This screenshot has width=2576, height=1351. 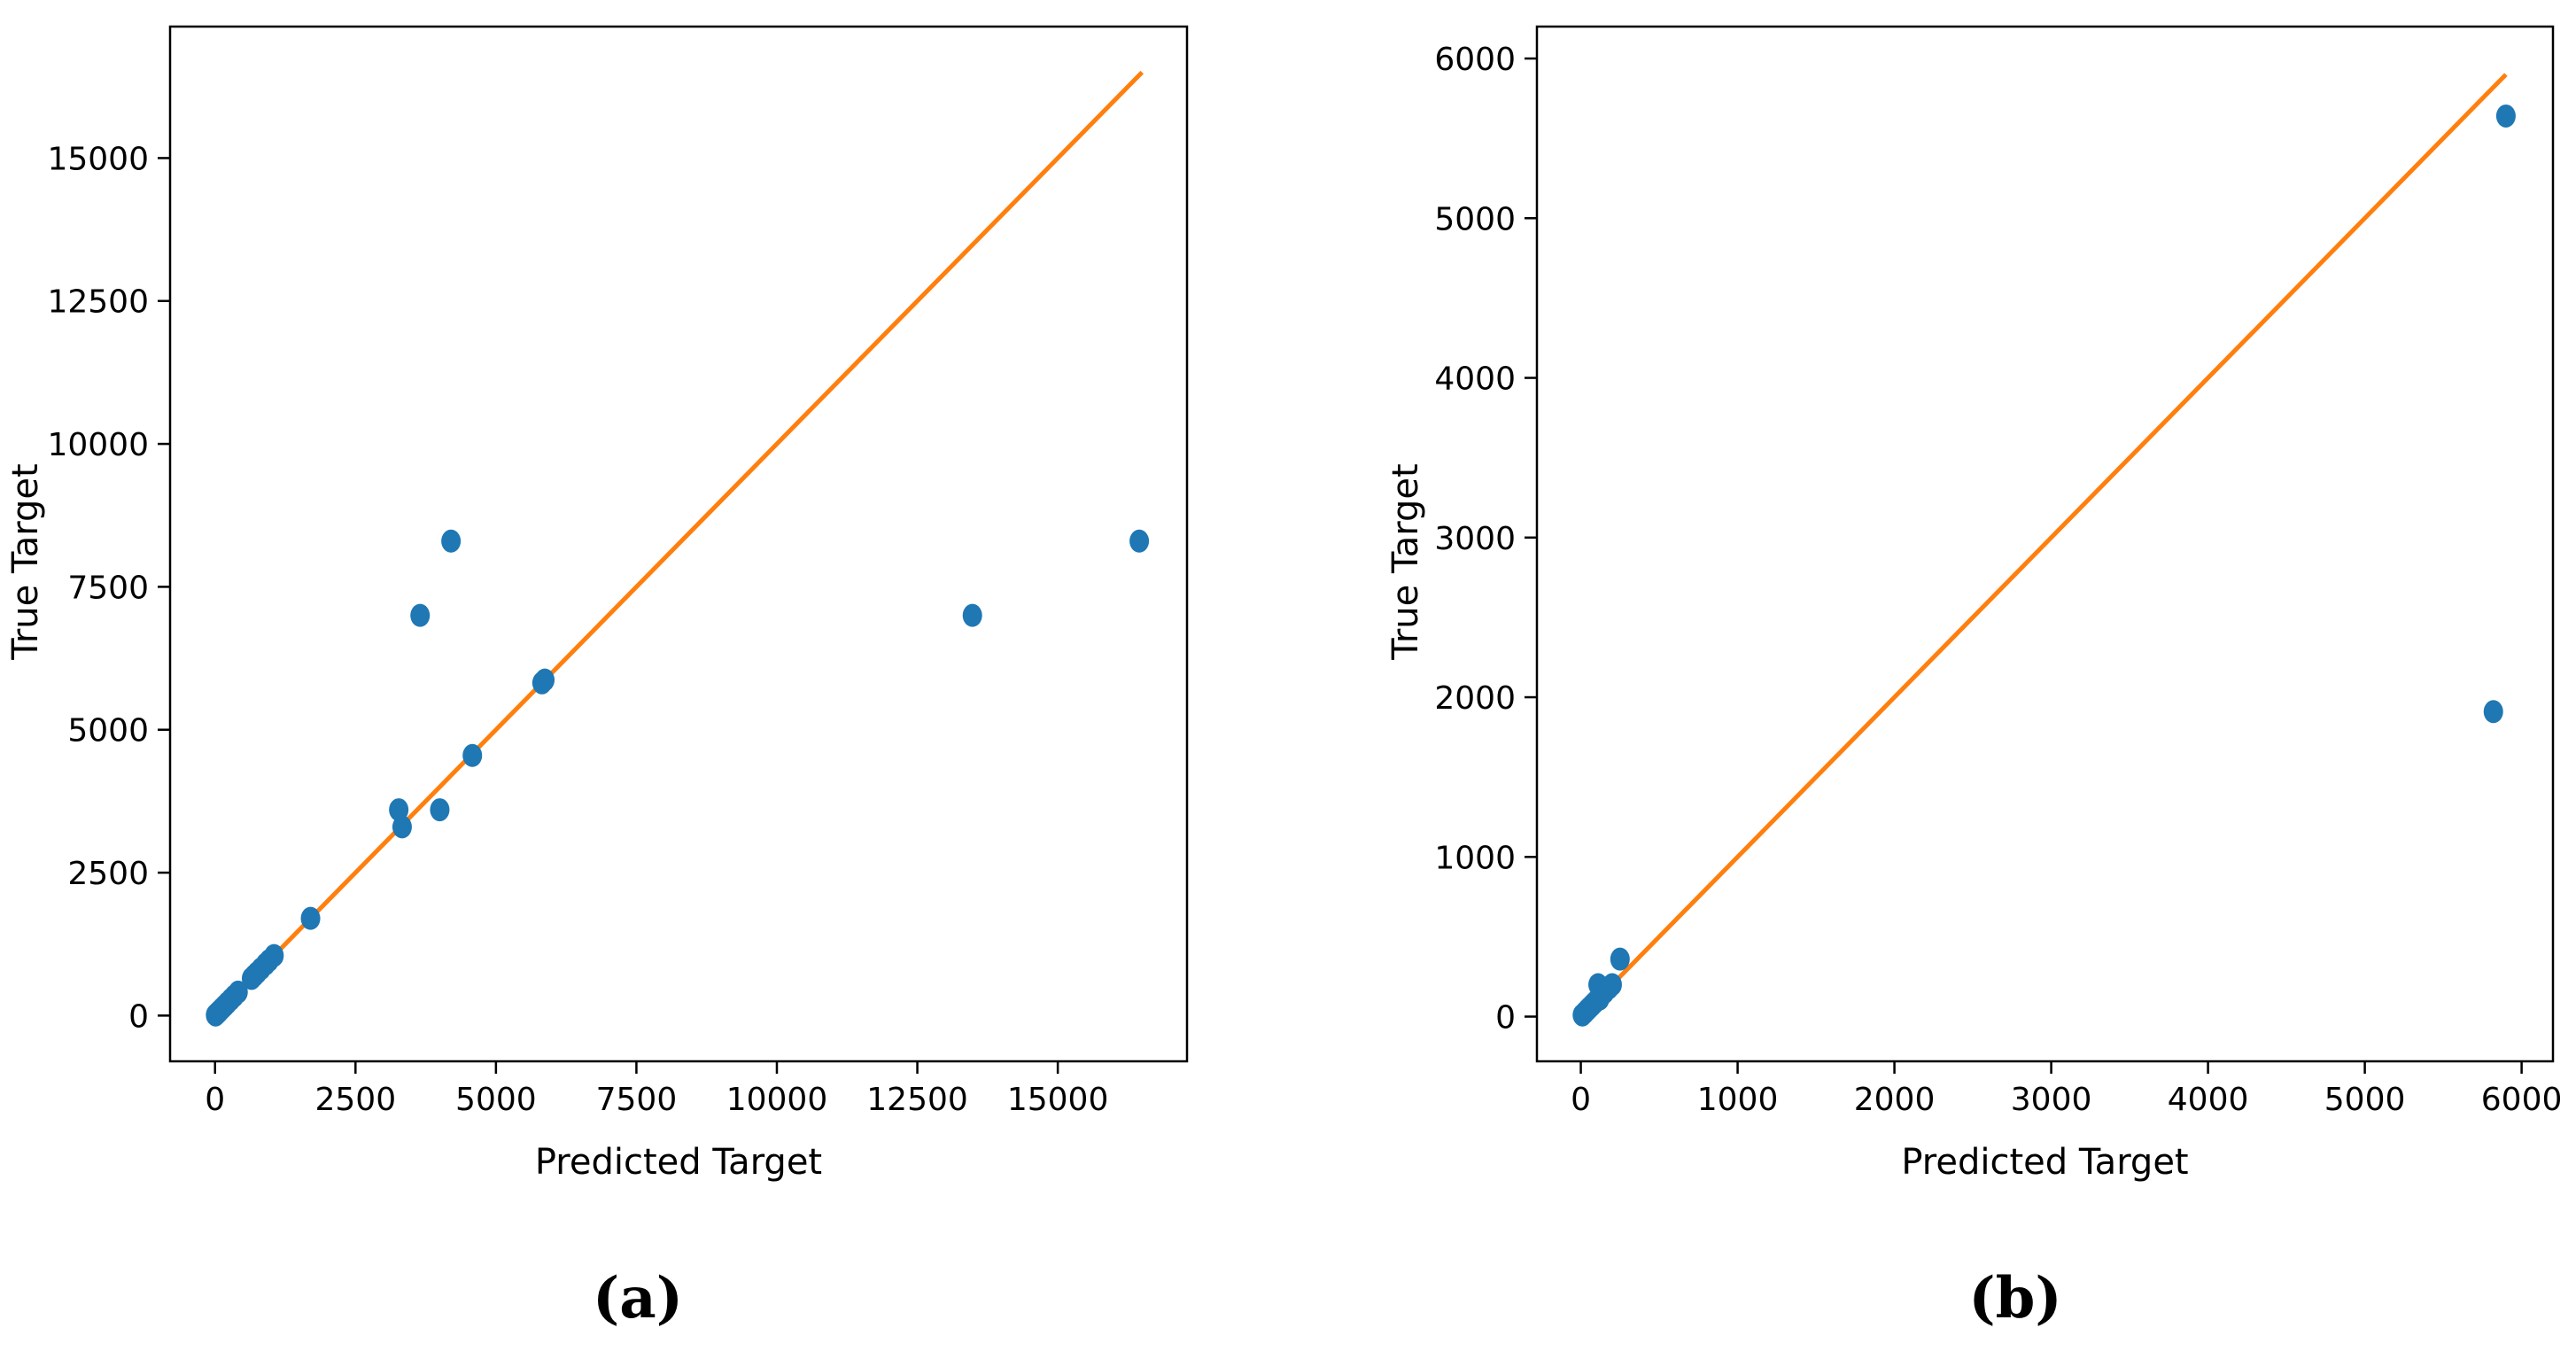 I want to click on x-tick-label: 3000, so click(x=2051, y=1100).